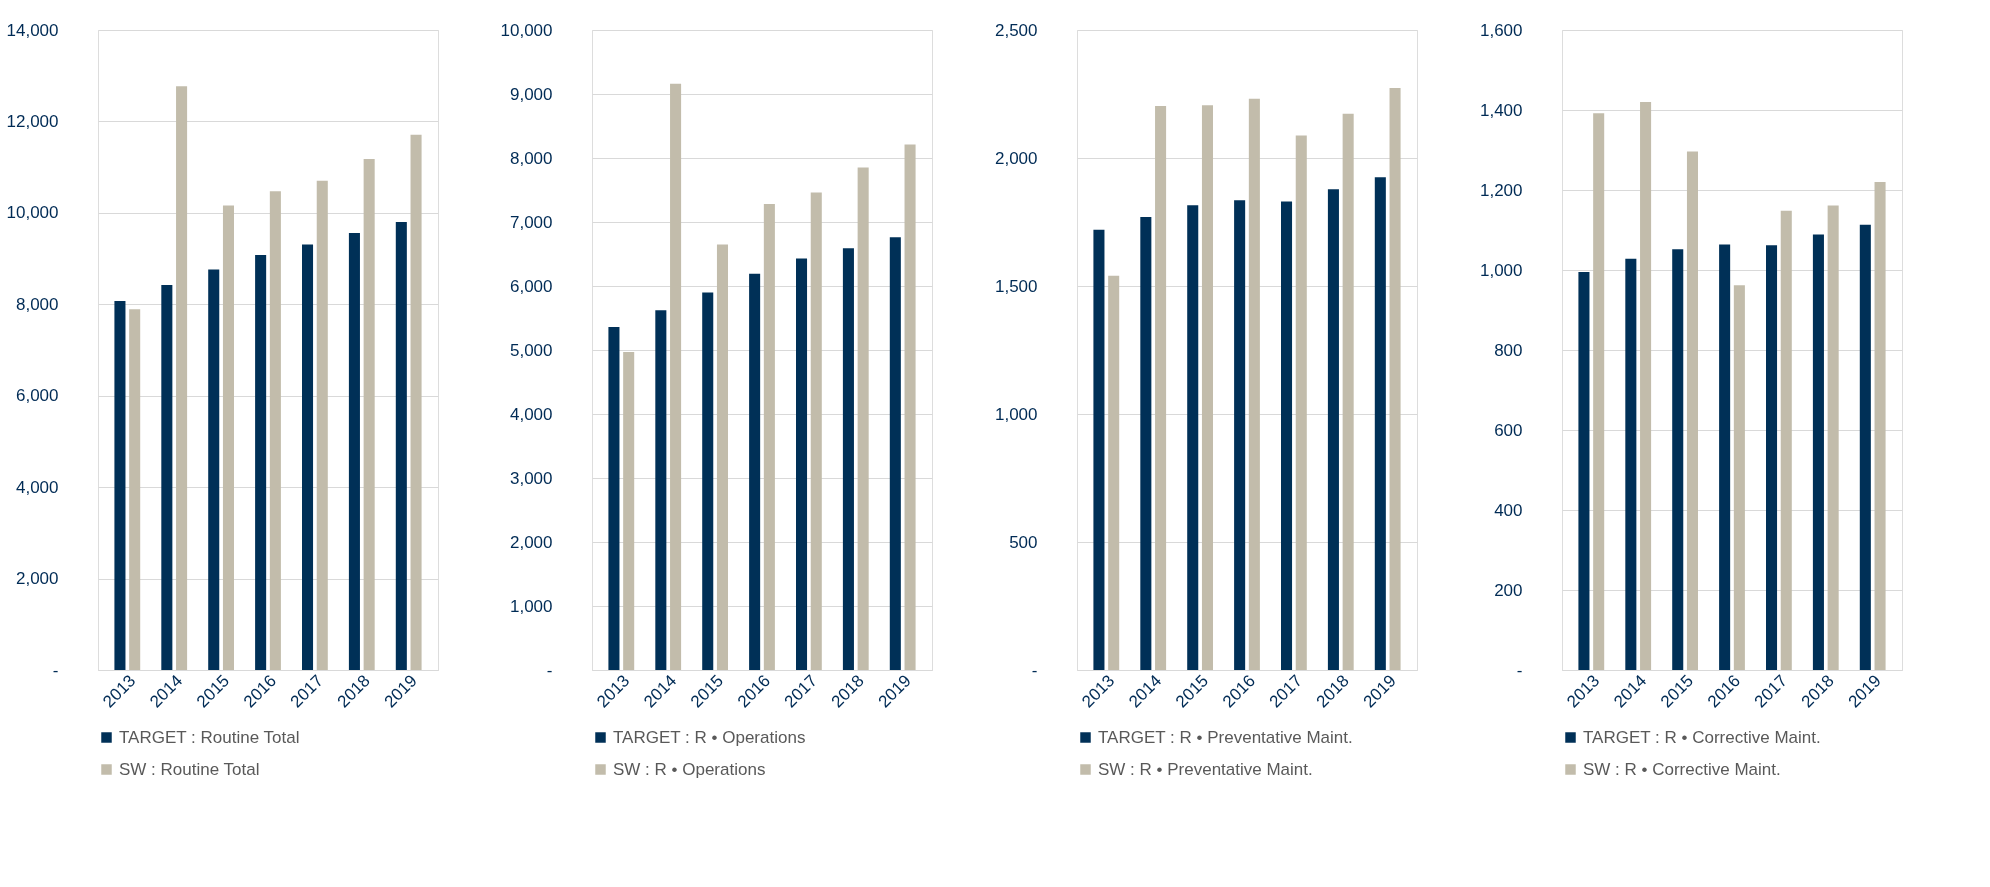 Image resolution: width=1990 pixels, height=887 pixels. What do you see at coordinates (709, 737) in the screenshot?
I see `legend-label: TARGET : R • Operations` at bounding box center [709, 737].